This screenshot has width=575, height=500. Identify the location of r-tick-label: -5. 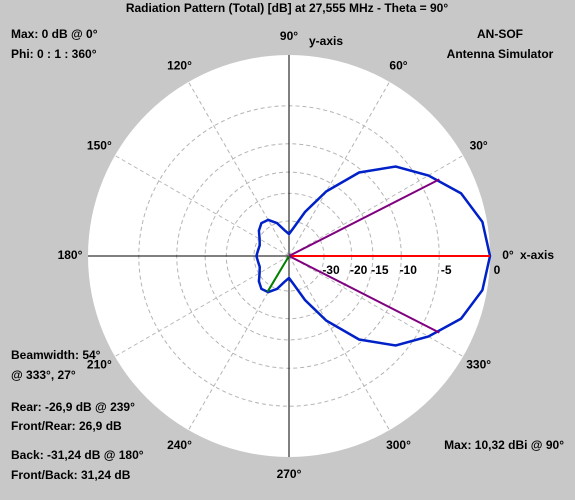
(446, 270).